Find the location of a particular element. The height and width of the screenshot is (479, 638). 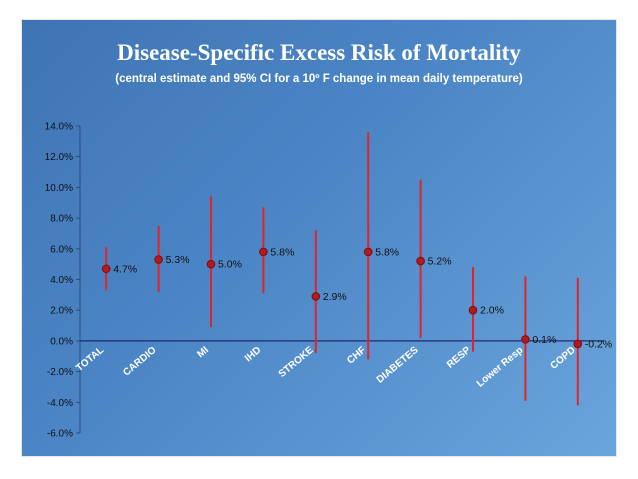

data-label: 5.3% is located at coordinates (178, 260).